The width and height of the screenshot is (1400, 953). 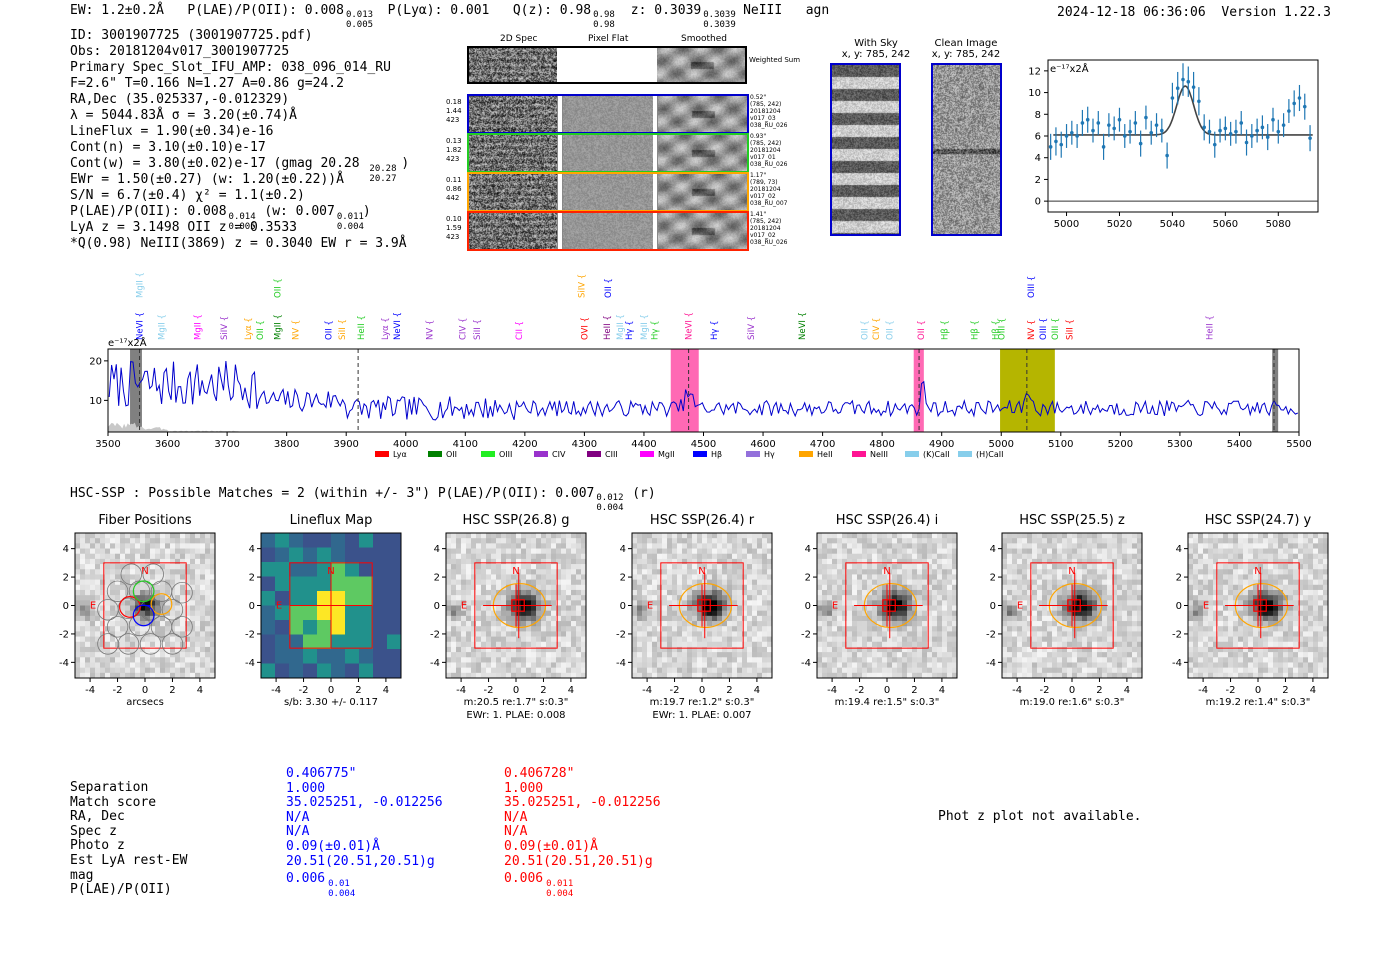 What do you see at coordinates (609, 288) in the screenshot?
I see `spectrum-line-label: OII {` at bounding box center [609, 288].